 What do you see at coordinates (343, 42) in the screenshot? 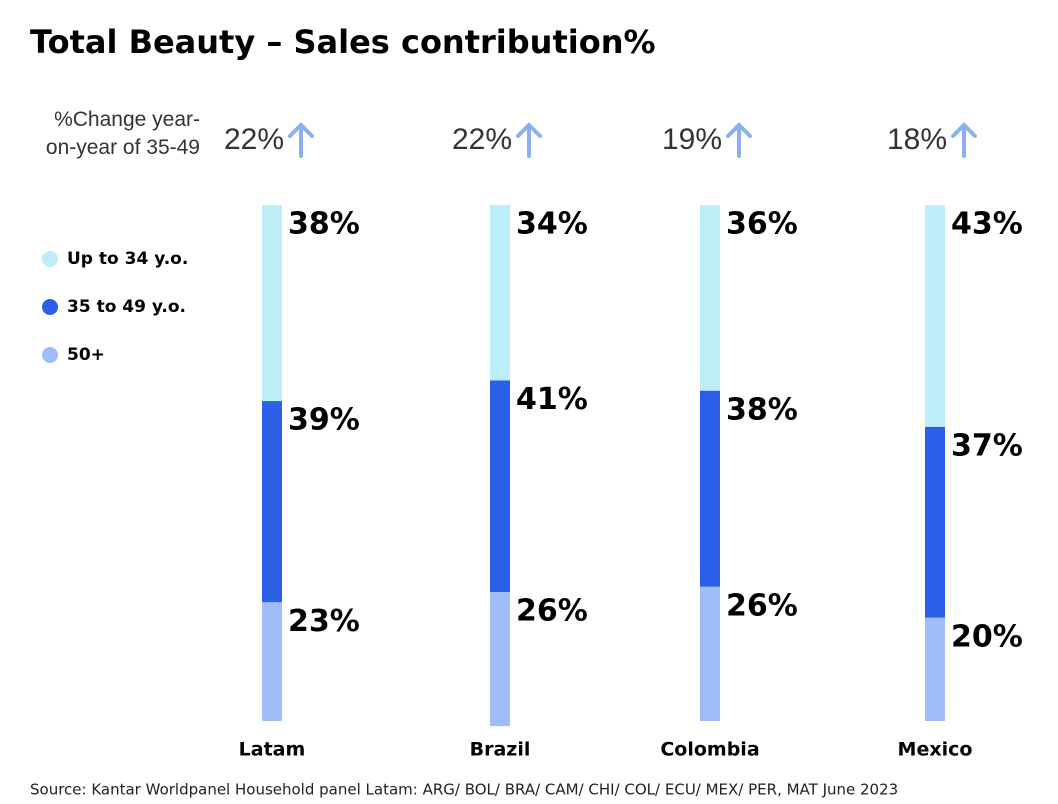
I see `chart-title: Total Beauty – Sales contribution%` at bounding box center [343, 42].